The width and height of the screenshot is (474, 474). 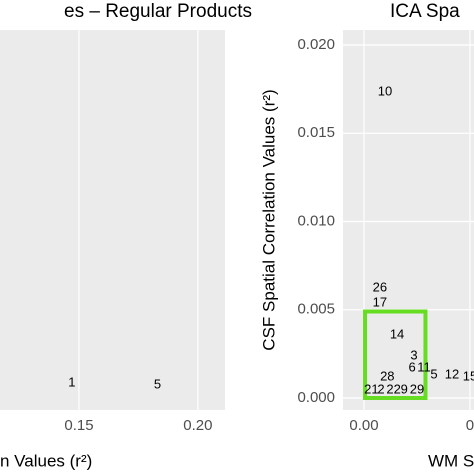 What do you see at coordinates (417, 388) in the screenshot?
I see `point-label: 29` at bounding box center [417, 388].